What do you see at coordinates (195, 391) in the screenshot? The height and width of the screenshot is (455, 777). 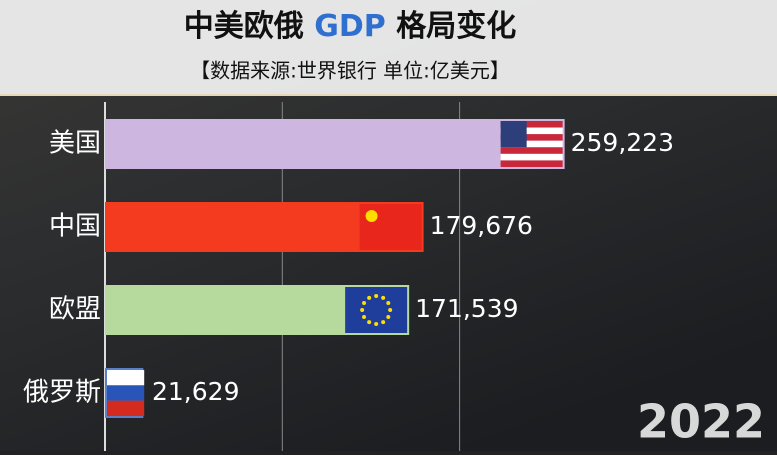 I see `value-label: 21,629` at bounding box center [195, 391].